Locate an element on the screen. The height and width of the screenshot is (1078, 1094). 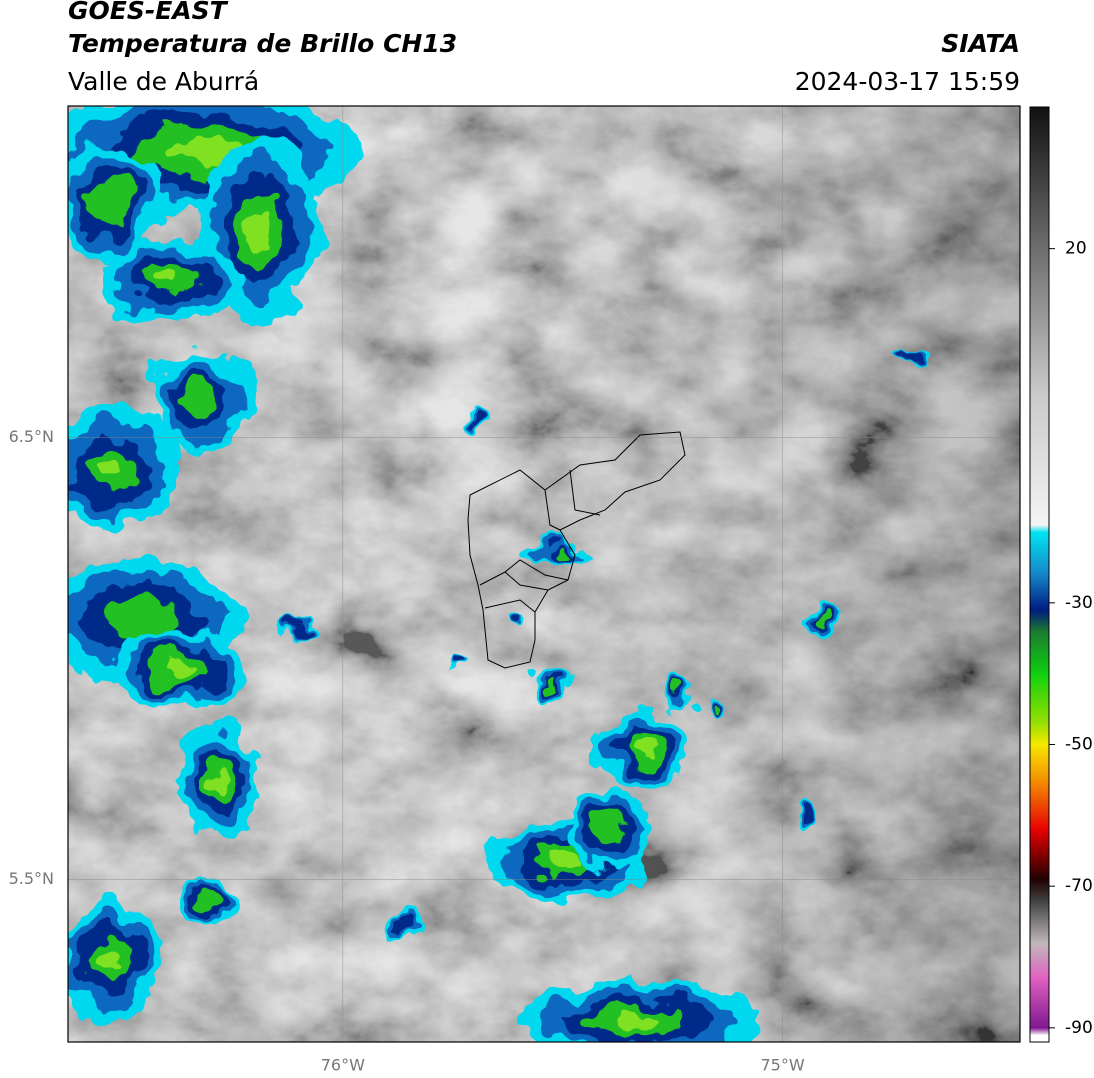
source: SIATA is located at coordinates (980, 43).